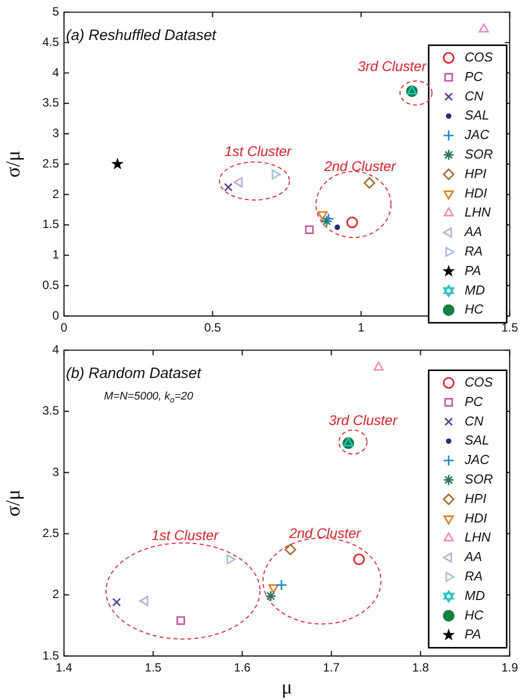 Image resolution: width=523 pixels, height=700 pixels. What do you see at coordinates (213, 327) in the screenshot?
I see `x-tick-label: 0.5` at bounding box center [213, 327].